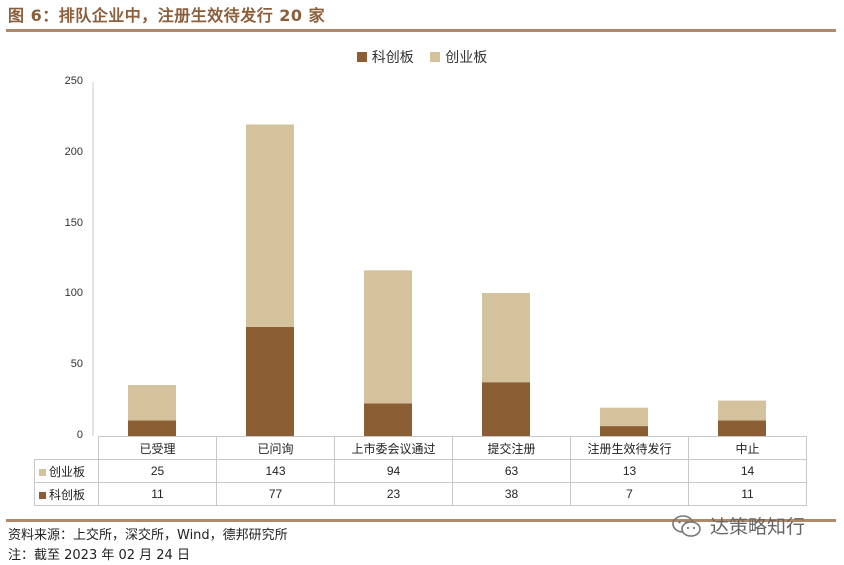  Describe the element at coordinates (73, 293) in the screenshot. I see `y-tick-label: 100` at that location.